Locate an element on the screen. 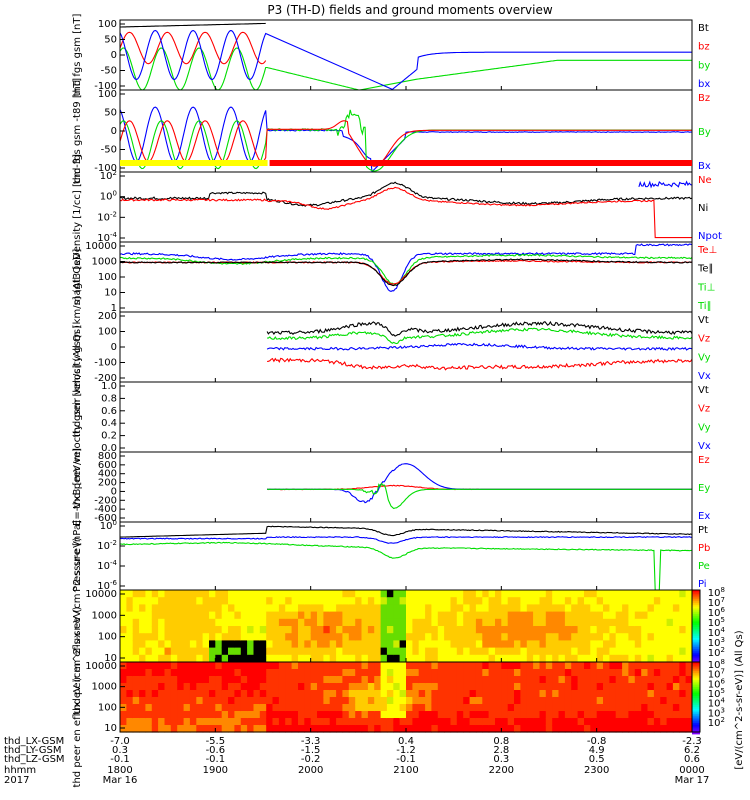  orbit-value: 0.6 is located at coordinates (692, 759).